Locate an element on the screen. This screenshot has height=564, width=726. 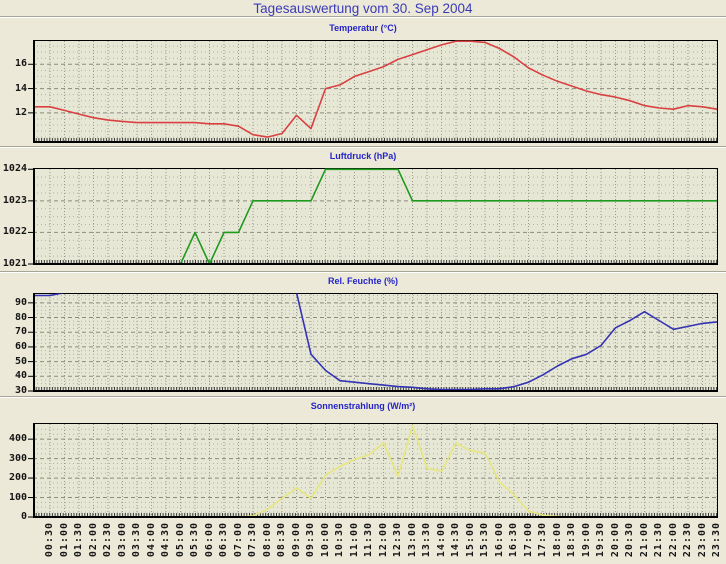
x-tick-label: 21:00 is located at coordinates (644, 540).